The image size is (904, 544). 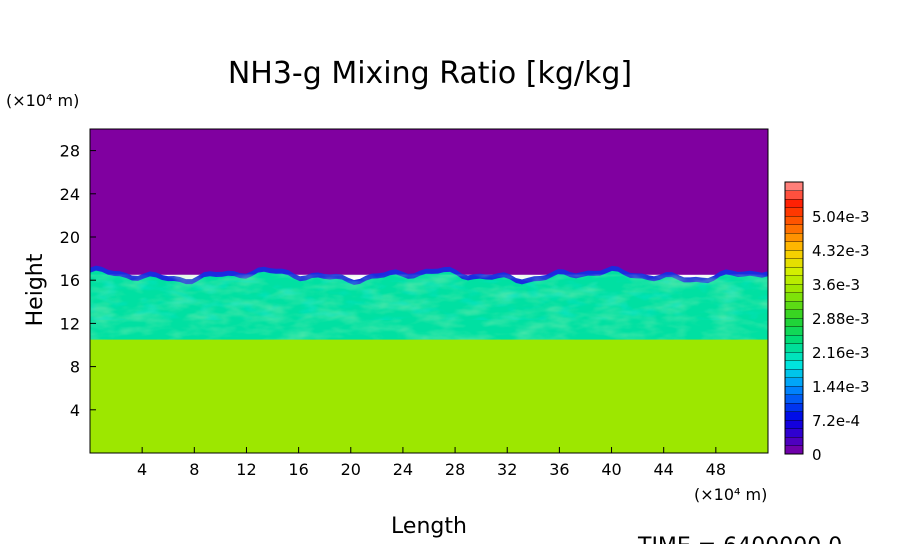 I want to click on colorbar-tick-label: 2.88e-3, so click(x=841, y=319).